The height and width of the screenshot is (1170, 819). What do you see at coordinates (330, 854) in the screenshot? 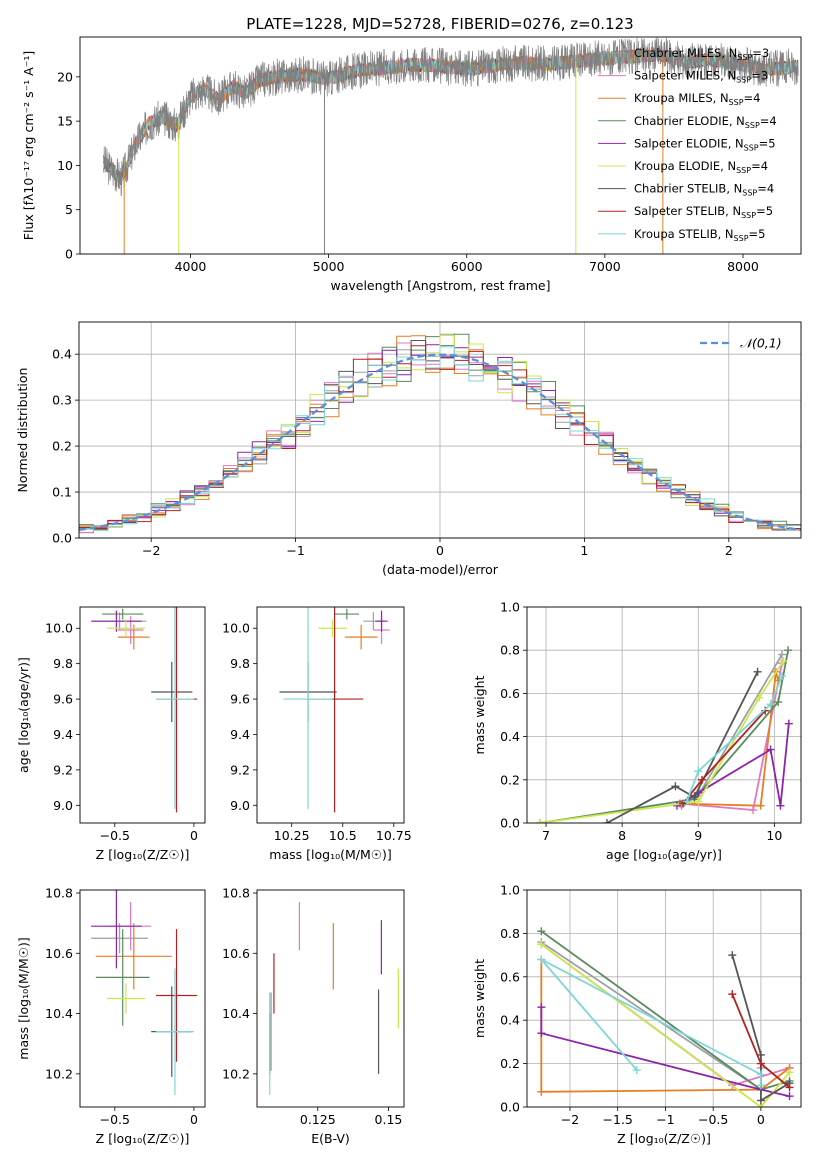
I see `x-axis-label: mass [log₁₀(M/M☉)]` at bounding box center [330, 854].